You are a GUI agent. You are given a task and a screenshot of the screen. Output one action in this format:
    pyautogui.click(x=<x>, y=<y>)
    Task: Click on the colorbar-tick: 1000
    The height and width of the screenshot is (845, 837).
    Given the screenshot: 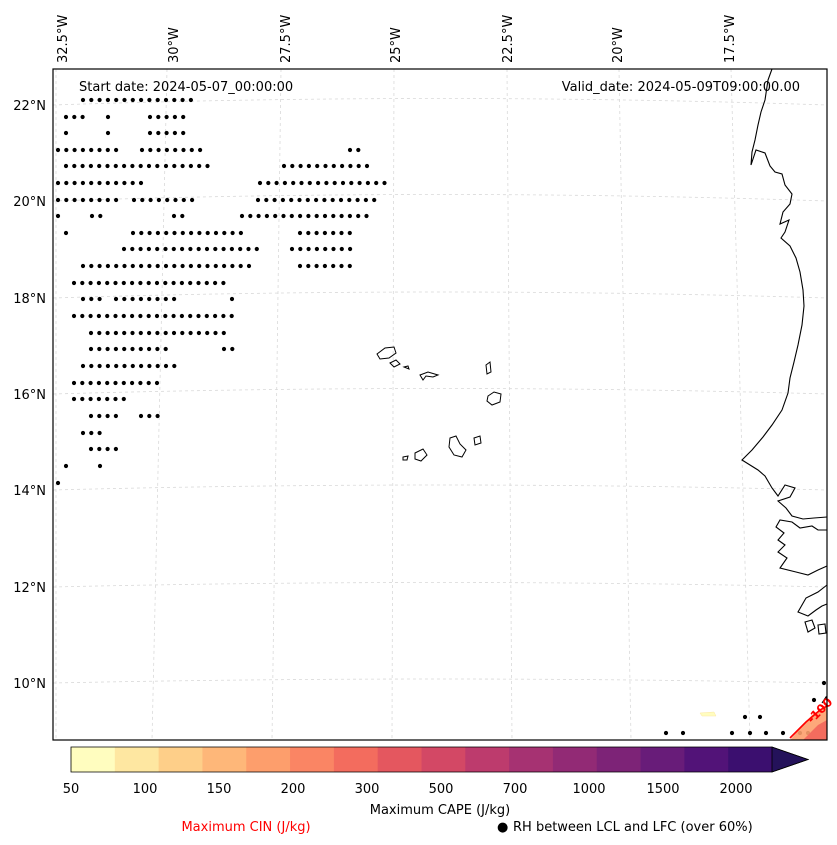 What is the action you would take?
    pyautogui.click(x=588, y=789)
    